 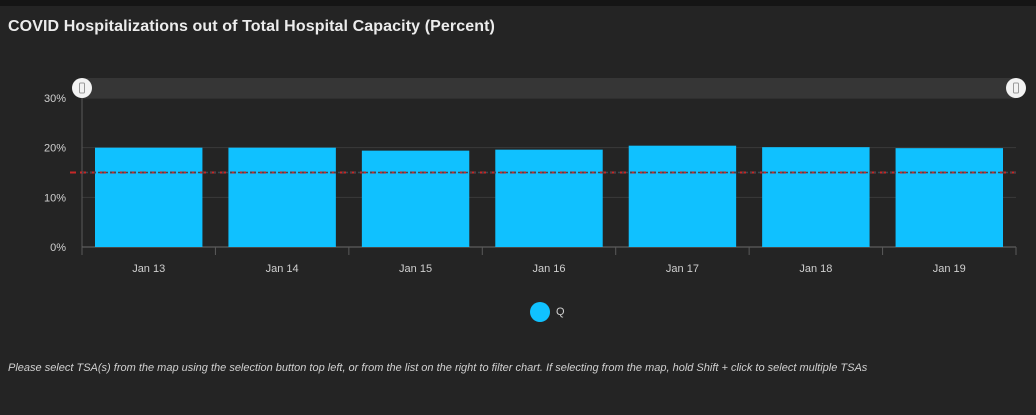 What do you see at coordinates (560, 312) in the screenshot?
I see `legend-label: Q` at bounding box center [560, 312].